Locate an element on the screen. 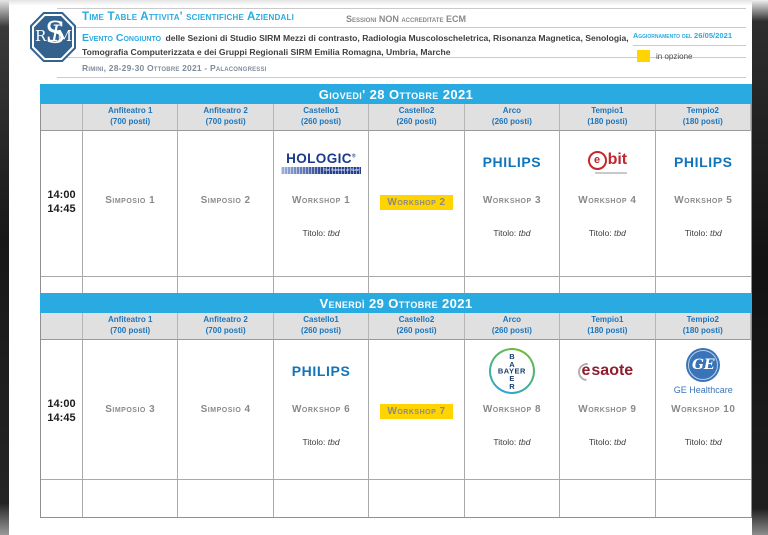  session-label-highlighted: Workshop 7 is located at coordinates (416, 411).